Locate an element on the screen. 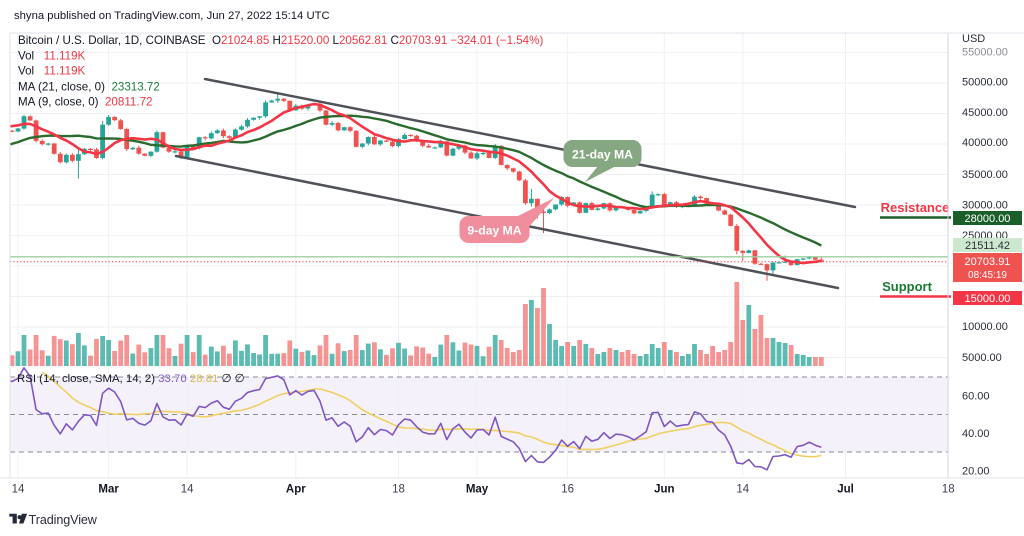 Image resolution: width=1024 pixels, height=536 pixels. svg-text: USD is located at coordinates (973, 39).